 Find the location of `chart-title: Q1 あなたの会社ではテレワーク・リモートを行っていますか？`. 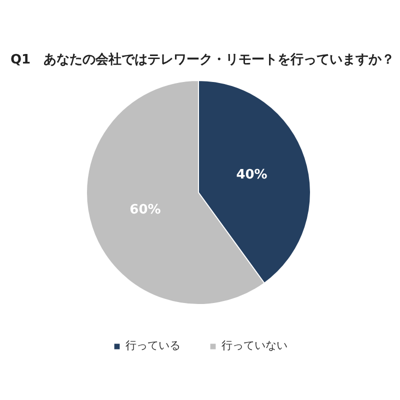

chart-title: Q1 あなたの会社ではテレワーク・リモートを行っていますか？ is located at coordinates (202, 60).